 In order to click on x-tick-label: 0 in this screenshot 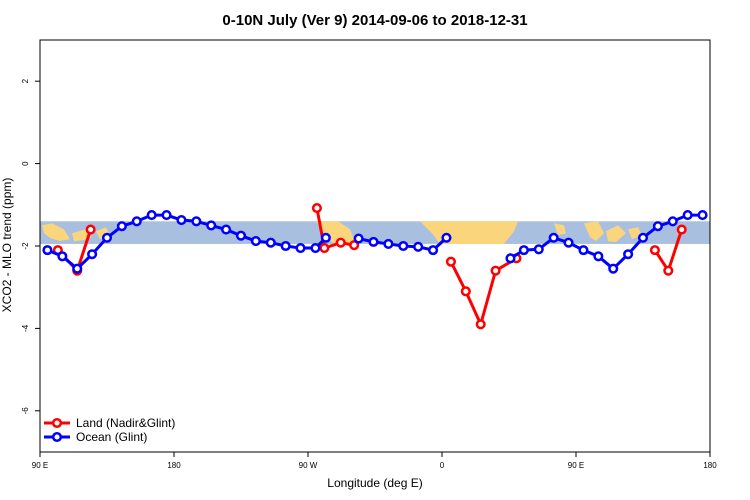, I will do `click(442, 465)`.